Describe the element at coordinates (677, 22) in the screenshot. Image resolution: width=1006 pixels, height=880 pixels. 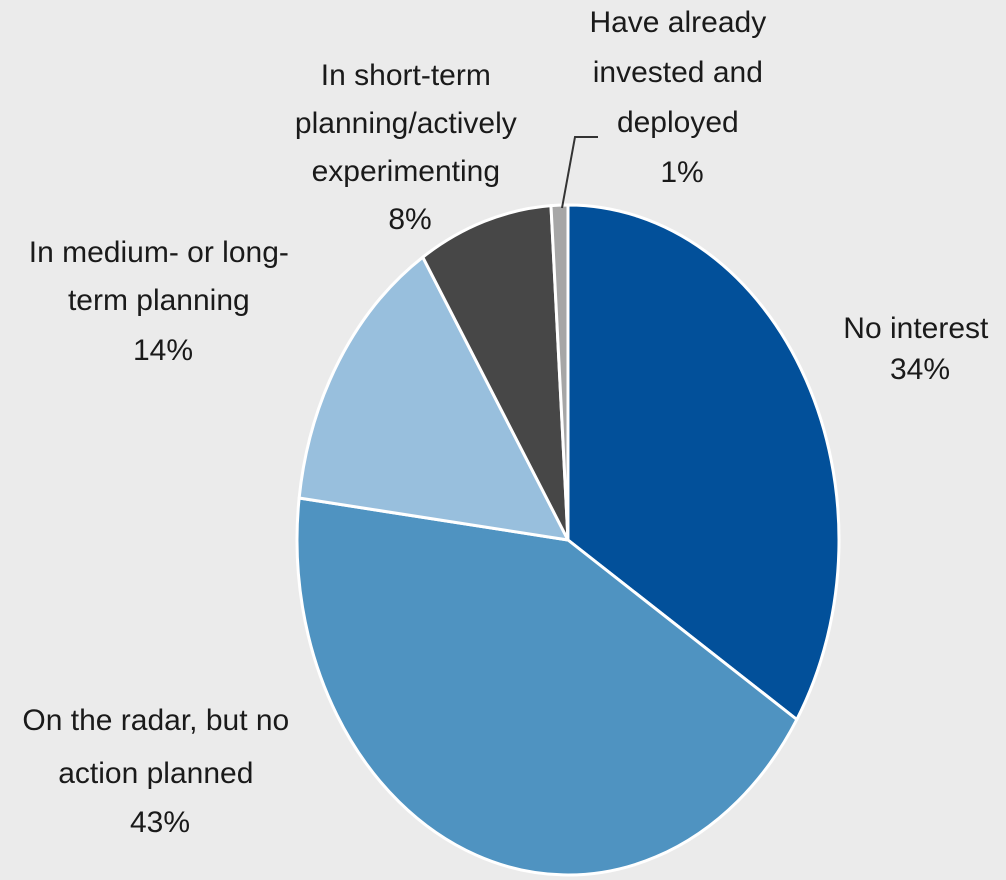
I see `label-already-deployed-line-1: Have already` at that location.